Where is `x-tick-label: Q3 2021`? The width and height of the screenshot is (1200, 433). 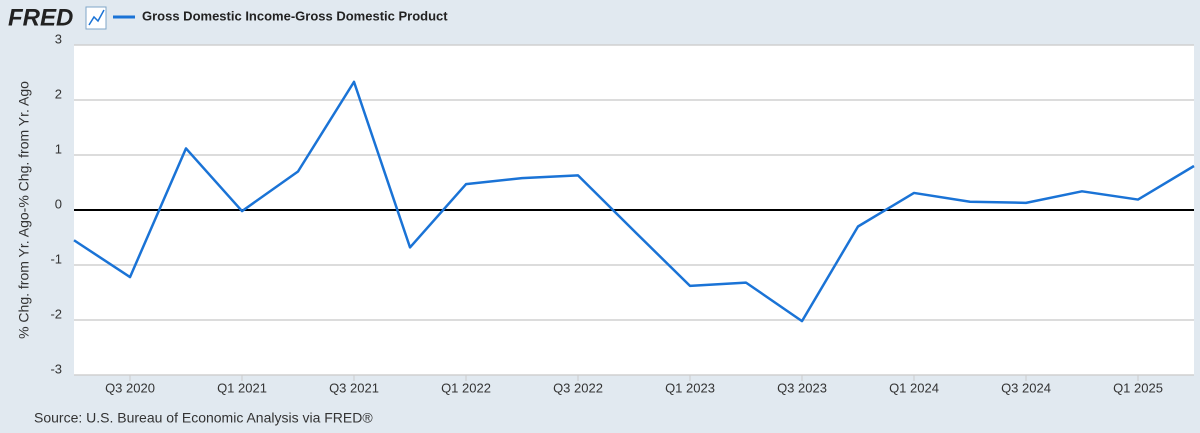
x-tick-label: Q3 2021 is located at coordinates (354, 387).